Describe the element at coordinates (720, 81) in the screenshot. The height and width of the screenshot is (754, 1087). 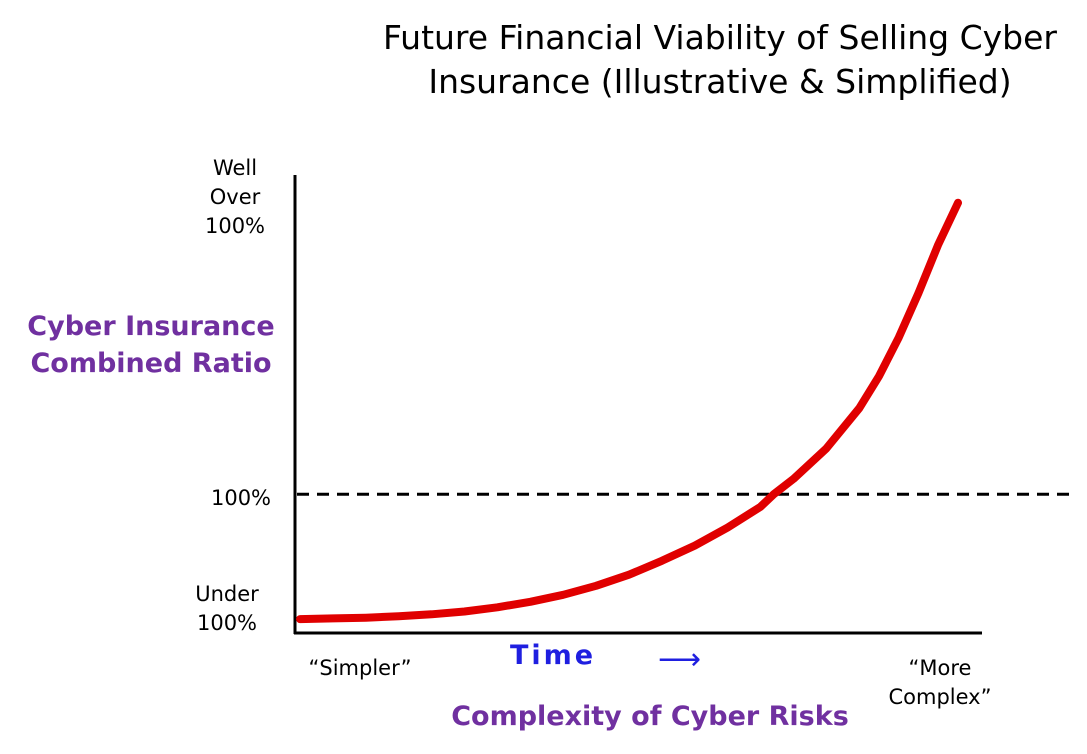
I see `chart-title-line-2: Insurance (Illustrative & Simplified)` at that location.